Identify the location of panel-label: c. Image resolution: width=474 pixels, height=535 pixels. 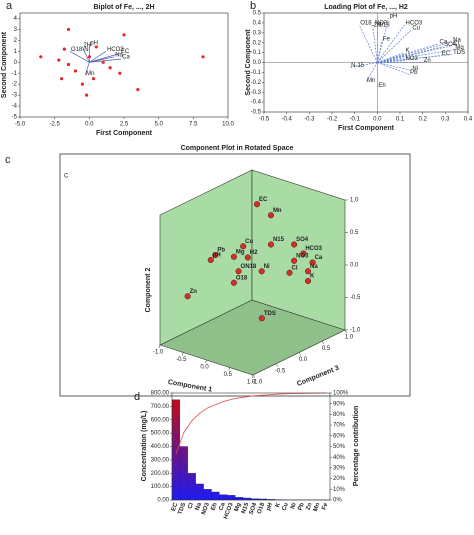
(8, 160).